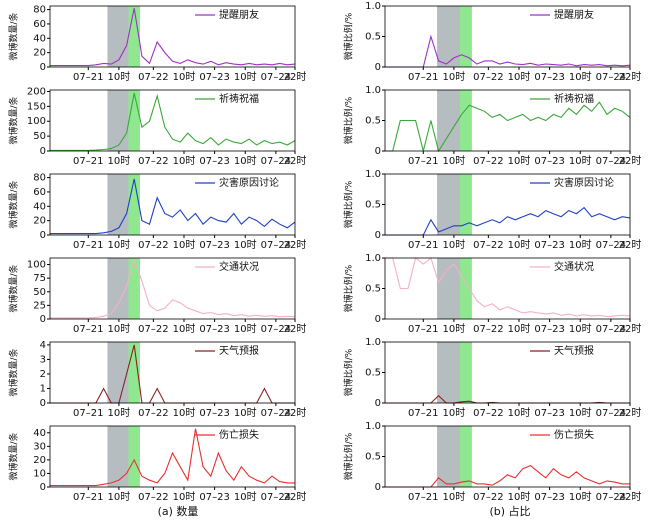  Describe the element at coordinates (39, 305) in the screenshot. I see `y-tick-label: 25` at that location.